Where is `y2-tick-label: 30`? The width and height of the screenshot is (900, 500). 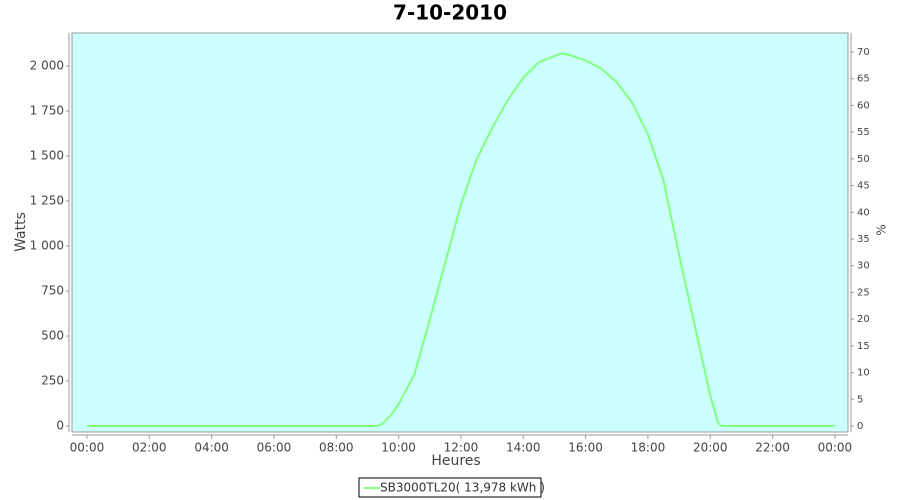 y2-tick-label: 30 is located at coordinates (863, 266).